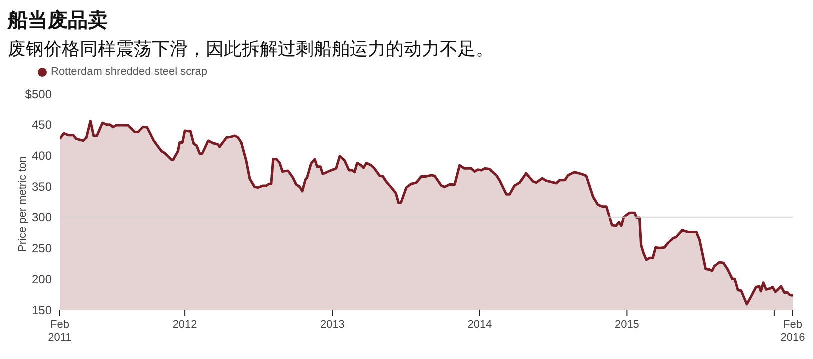  Describe the element at coordinates (42, 279) in the screenshot. I see `y-tick-label: 200` at that location.